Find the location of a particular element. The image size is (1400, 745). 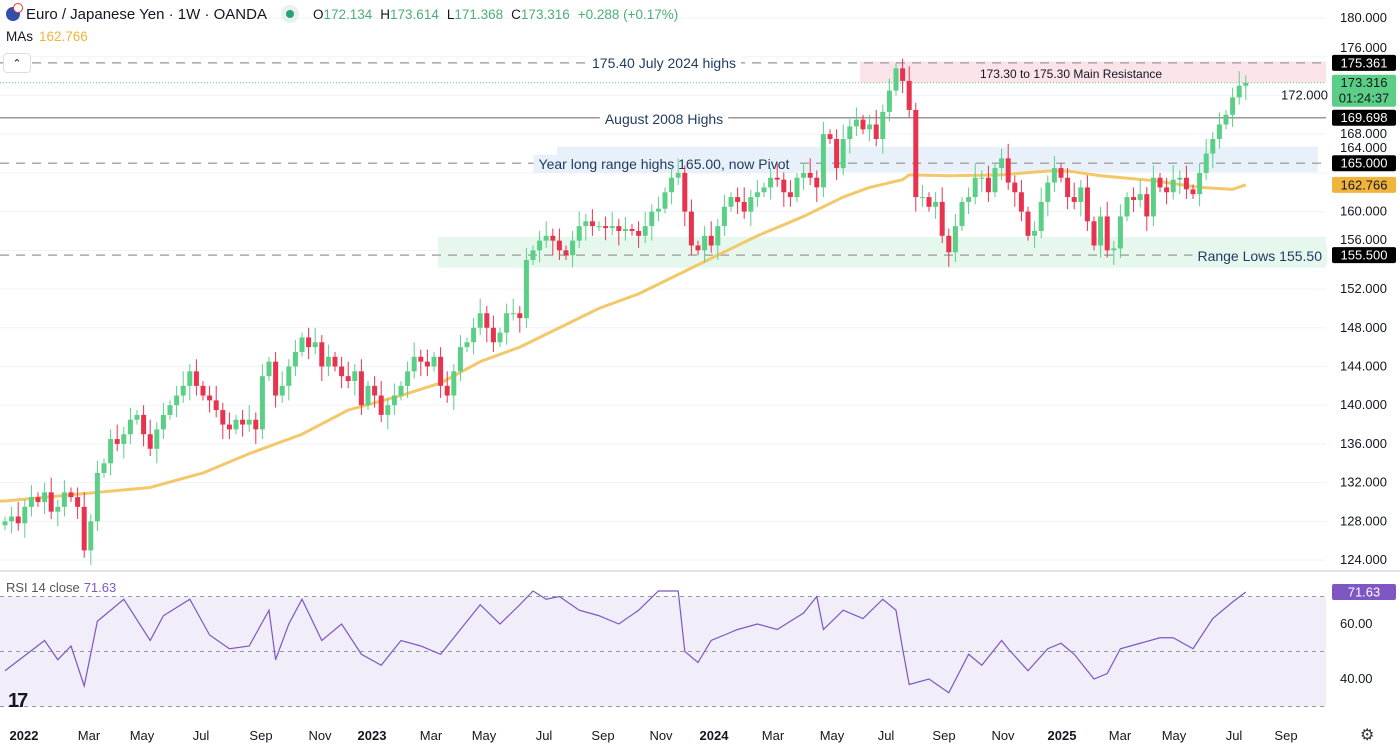

time-axis-label: Jul is located at coordinates (201, 735).